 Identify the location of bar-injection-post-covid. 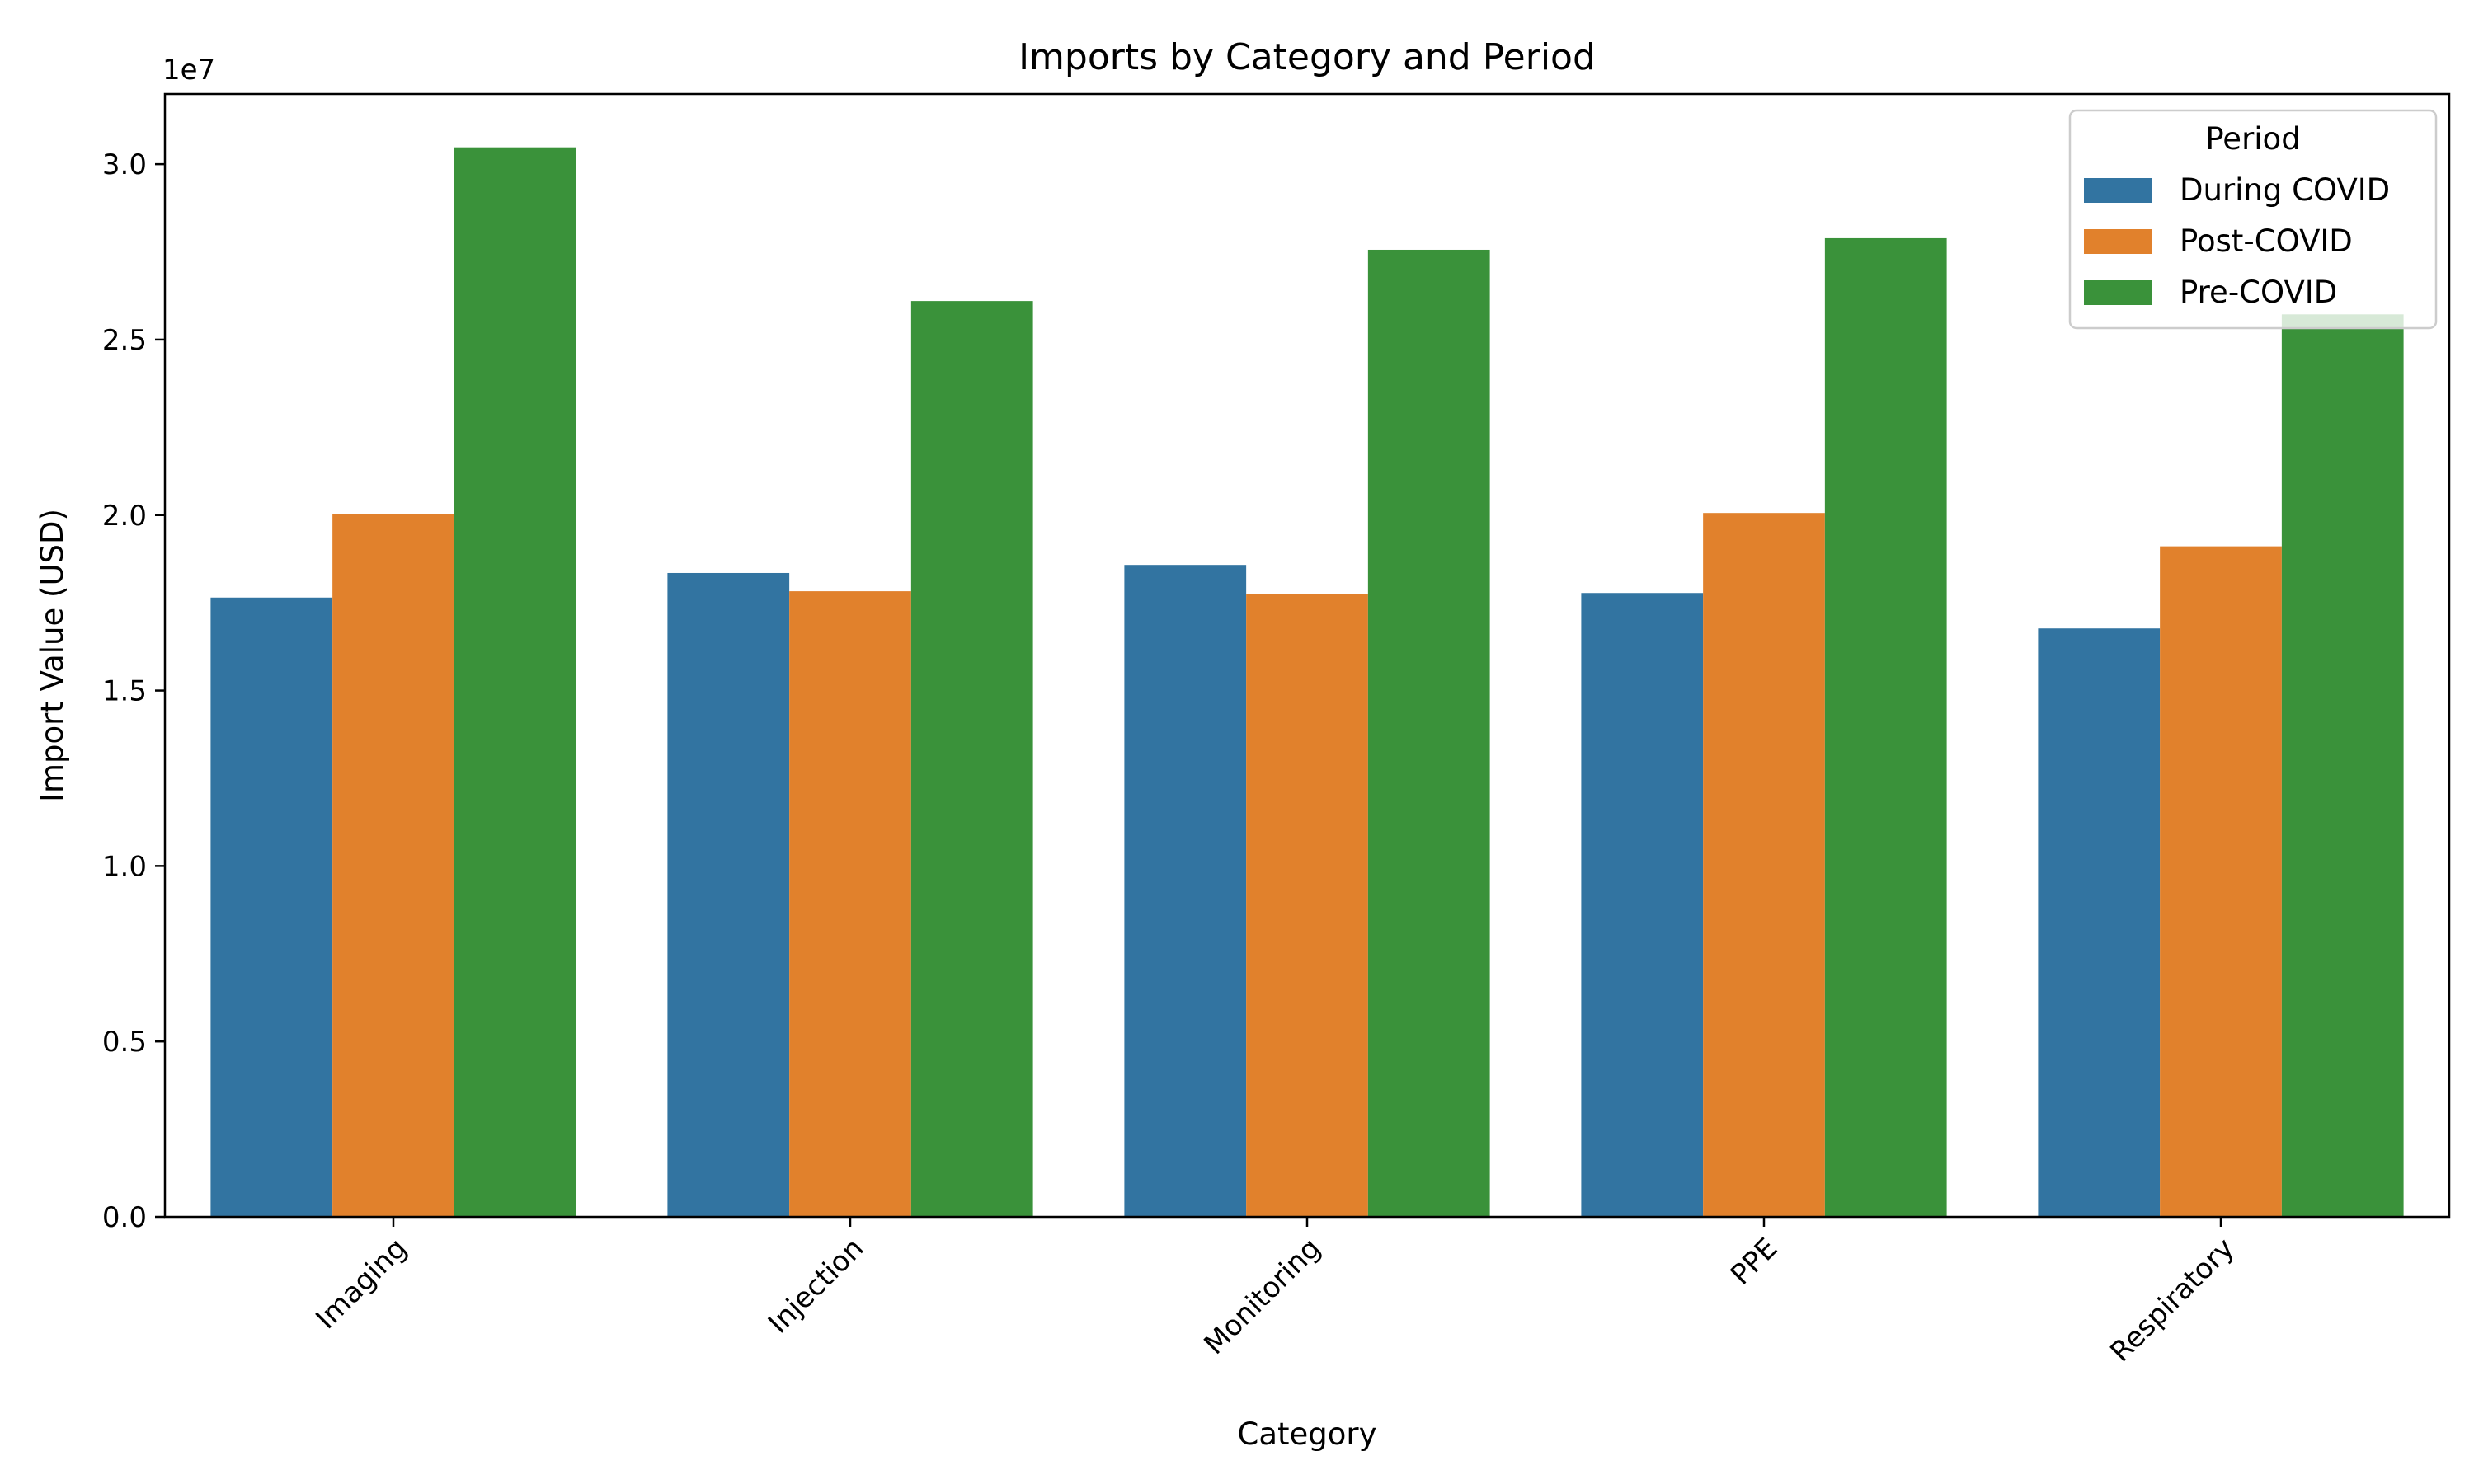
(850, 904).